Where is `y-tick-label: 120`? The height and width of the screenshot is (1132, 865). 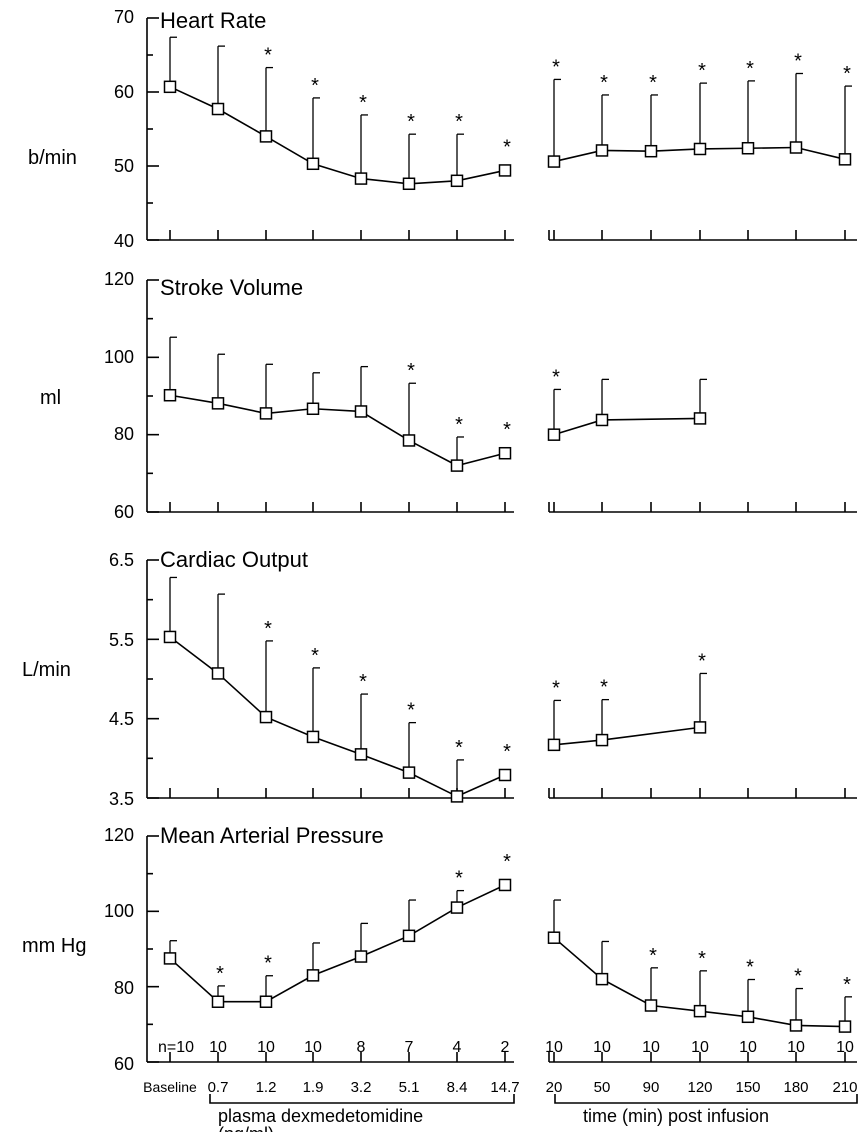 y-tick-label: 120 is located at coordinates (119, 279).